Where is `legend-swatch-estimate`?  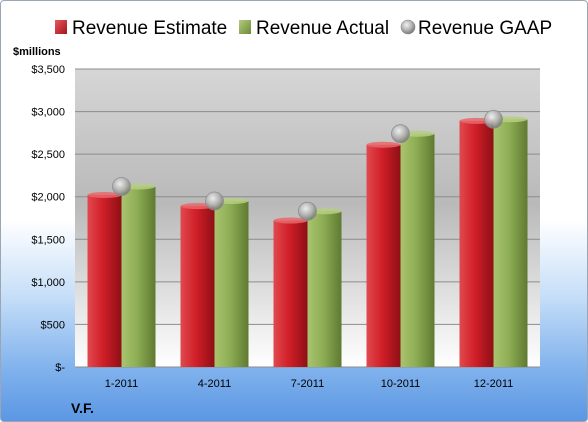
legend-swatch-estimate is located at coordinates (61, 27).